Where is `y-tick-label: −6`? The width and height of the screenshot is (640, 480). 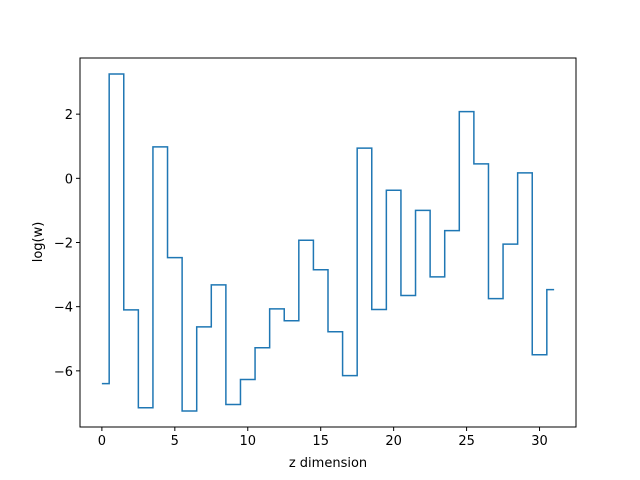
y-tick-label: −6 is located at coordinates (63, 372).